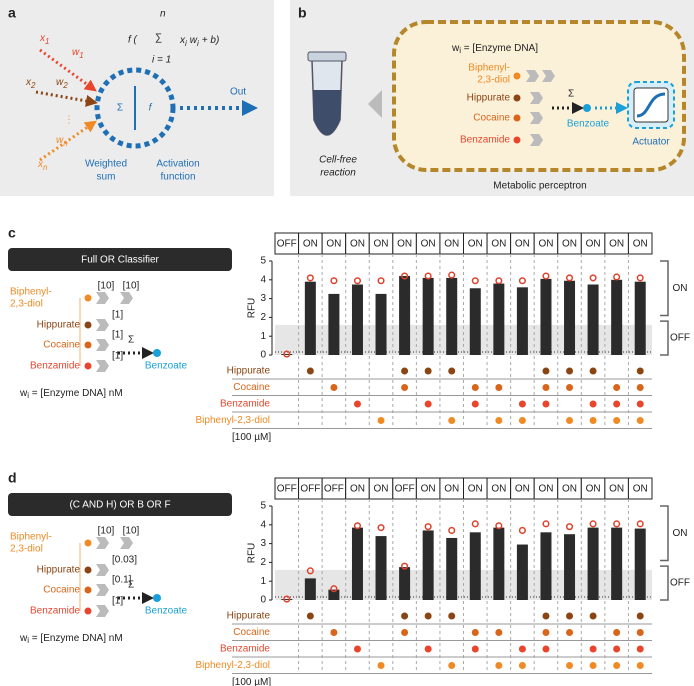 The image size is (694, 686). Describe the element at coordinates (151, 108) in the screenshot. I see `f: f` at that location.